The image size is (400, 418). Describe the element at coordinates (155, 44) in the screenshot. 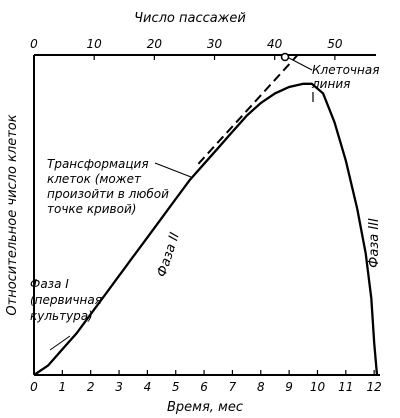

I see `top-tick-label: 20` at that location.